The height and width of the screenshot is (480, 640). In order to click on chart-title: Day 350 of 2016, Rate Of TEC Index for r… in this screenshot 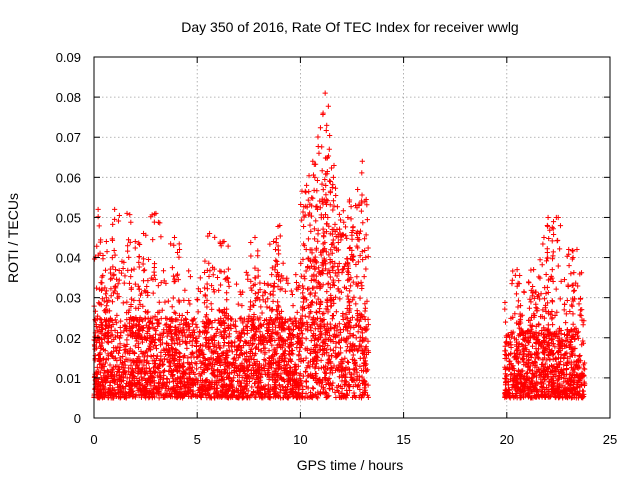, I will do `click(349, 27)`.